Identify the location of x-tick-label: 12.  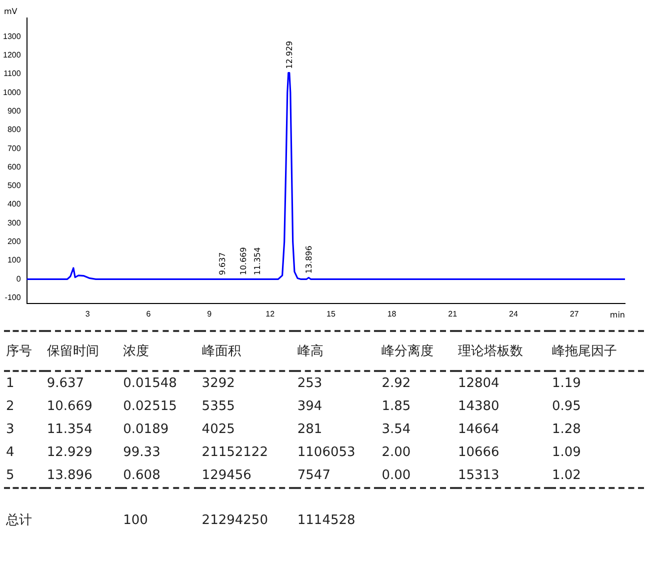
(271, 313).